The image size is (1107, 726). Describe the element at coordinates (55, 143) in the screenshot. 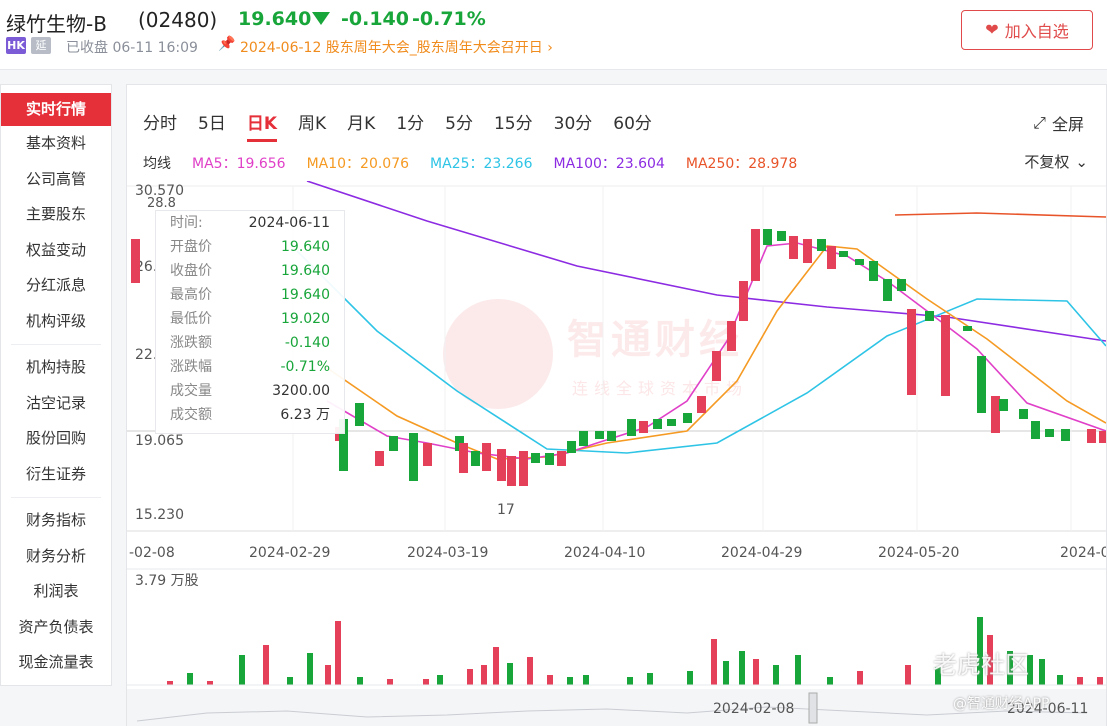

I see `sidebar-item: 基本资料` at that location.